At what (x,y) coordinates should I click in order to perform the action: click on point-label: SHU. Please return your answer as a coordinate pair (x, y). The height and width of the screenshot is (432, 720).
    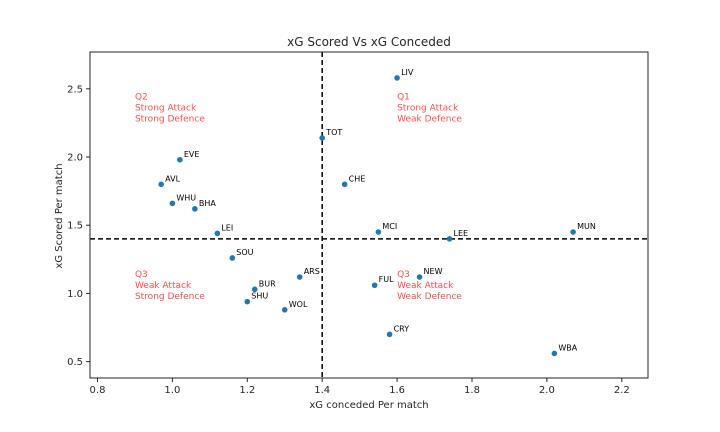
    Looking at the image, I should click on (259, 296).